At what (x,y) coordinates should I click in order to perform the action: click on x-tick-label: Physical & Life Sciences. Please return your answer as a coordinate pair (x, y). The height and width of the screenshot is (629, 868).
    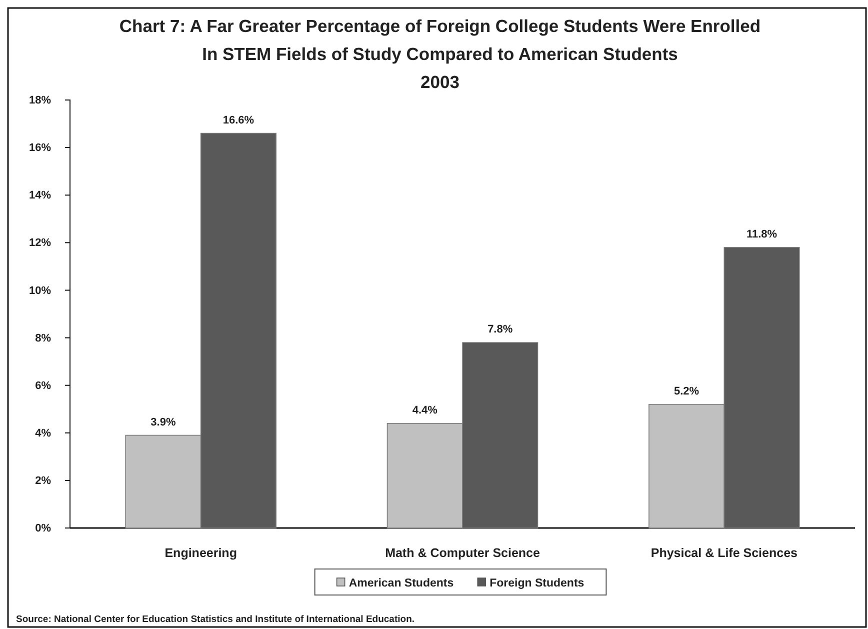
    Looking at the image, I should click on (724, 553).